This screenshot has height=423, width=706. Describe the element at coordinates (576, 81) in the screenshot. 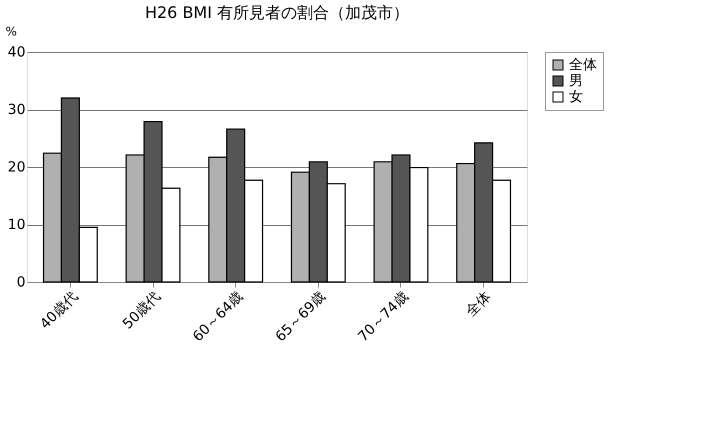

I see `legend-label: 男` at that location.